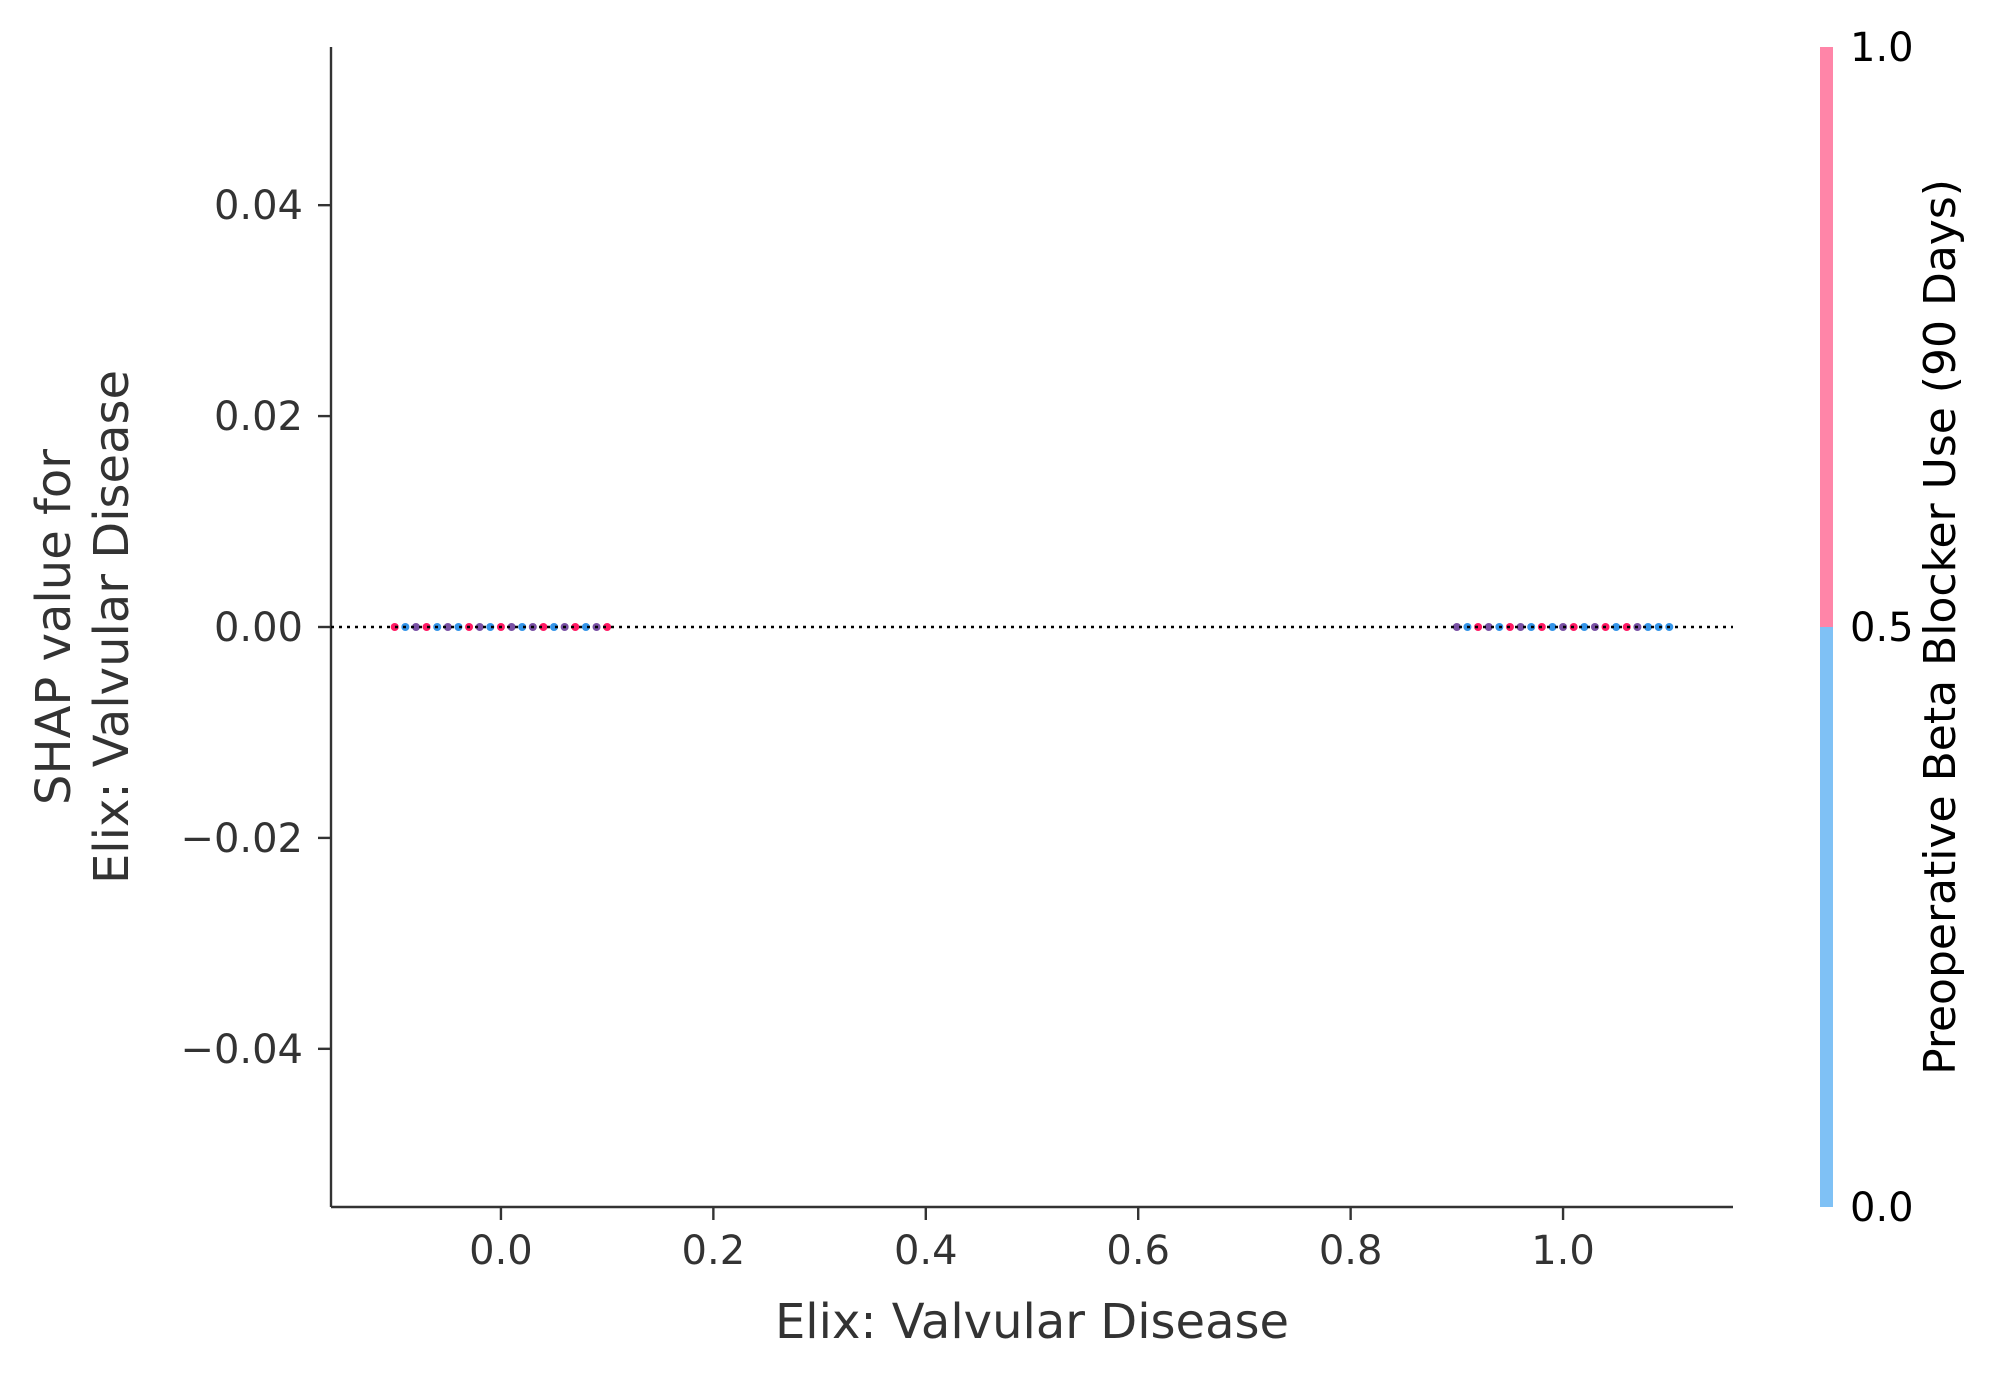 Image resolution: width=2011 pixels, height=1375 pixels. What do you see at coordinates (1563, 1251) in the screenshot?
I see `x-tick-label: 1.0` at bounding box center [1563, 1251].